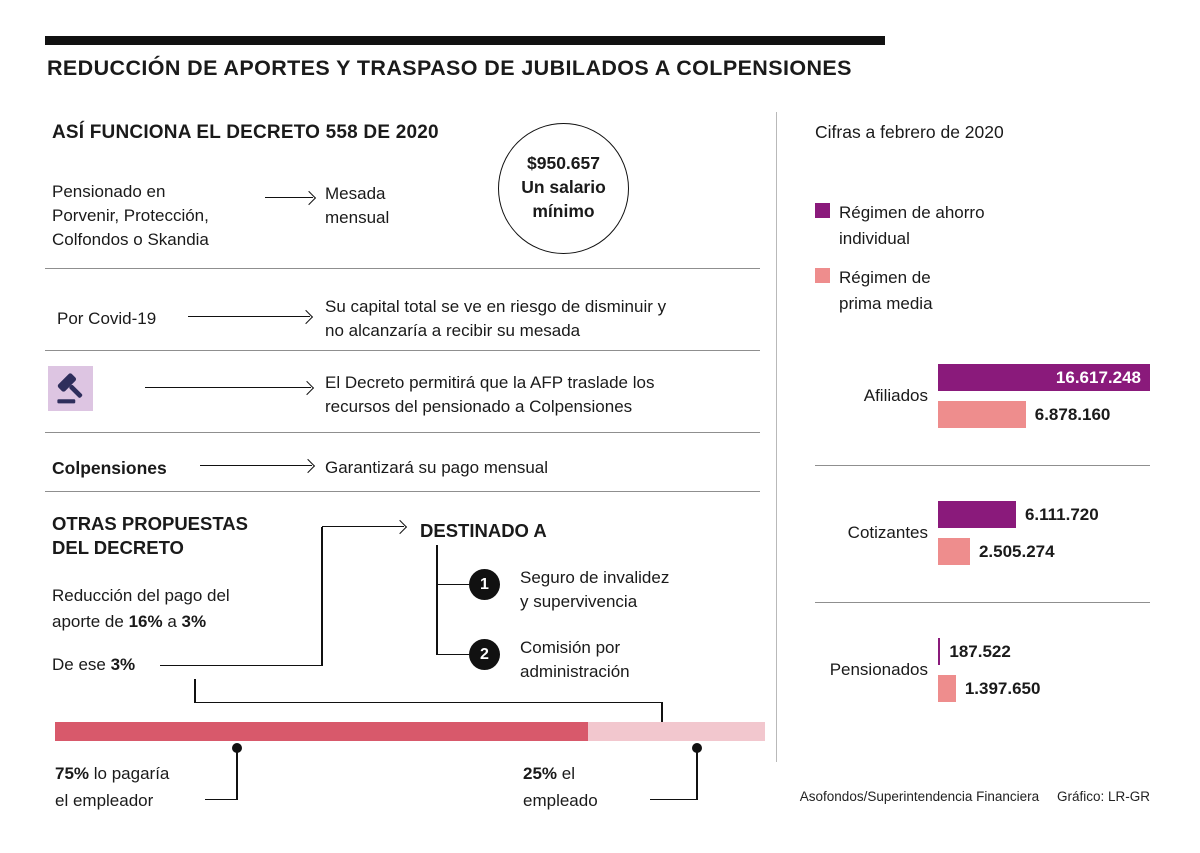  What do you see at coordinates (776, 437) in the screenshot?
I see `column-divider` at bounding box center [776, 437].